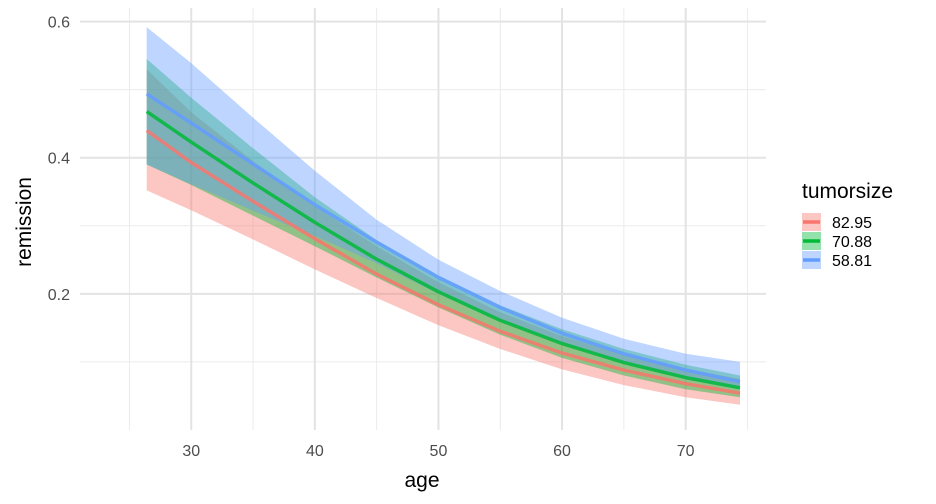 The width and height of the screenshot is (936, 504). Describe the element at coordinates (315, 451) in the screenshot. I see `x-tick-label: 40` at that location.